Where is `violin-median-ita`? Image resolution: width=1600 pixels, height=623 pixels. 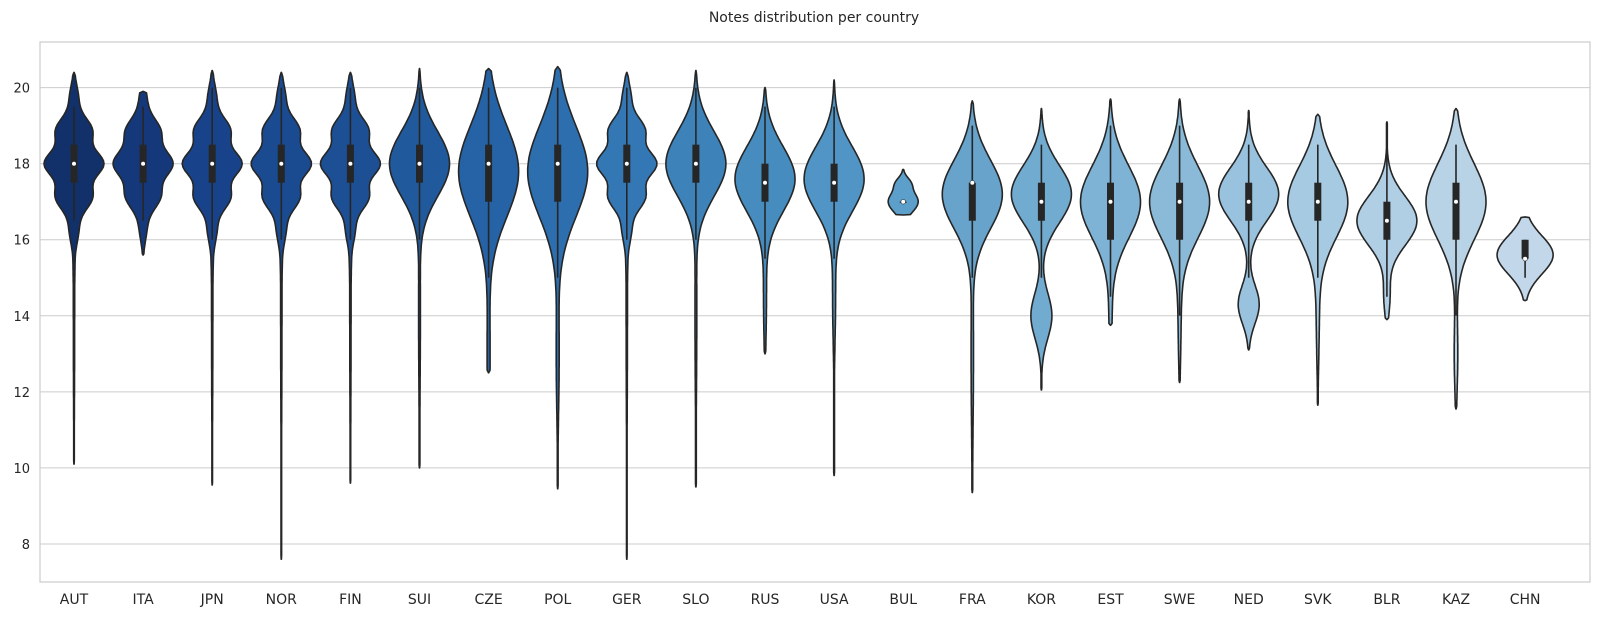
violin-median-ita is located at coordinates (143, 164).